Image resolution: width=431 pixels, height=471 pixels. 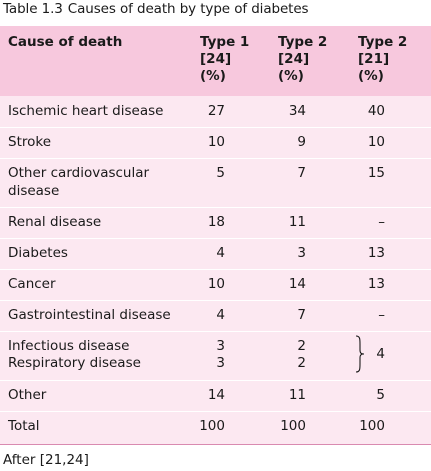 I want to click on header-type1-24-line1: Type 1, so click(x=225, y=42).